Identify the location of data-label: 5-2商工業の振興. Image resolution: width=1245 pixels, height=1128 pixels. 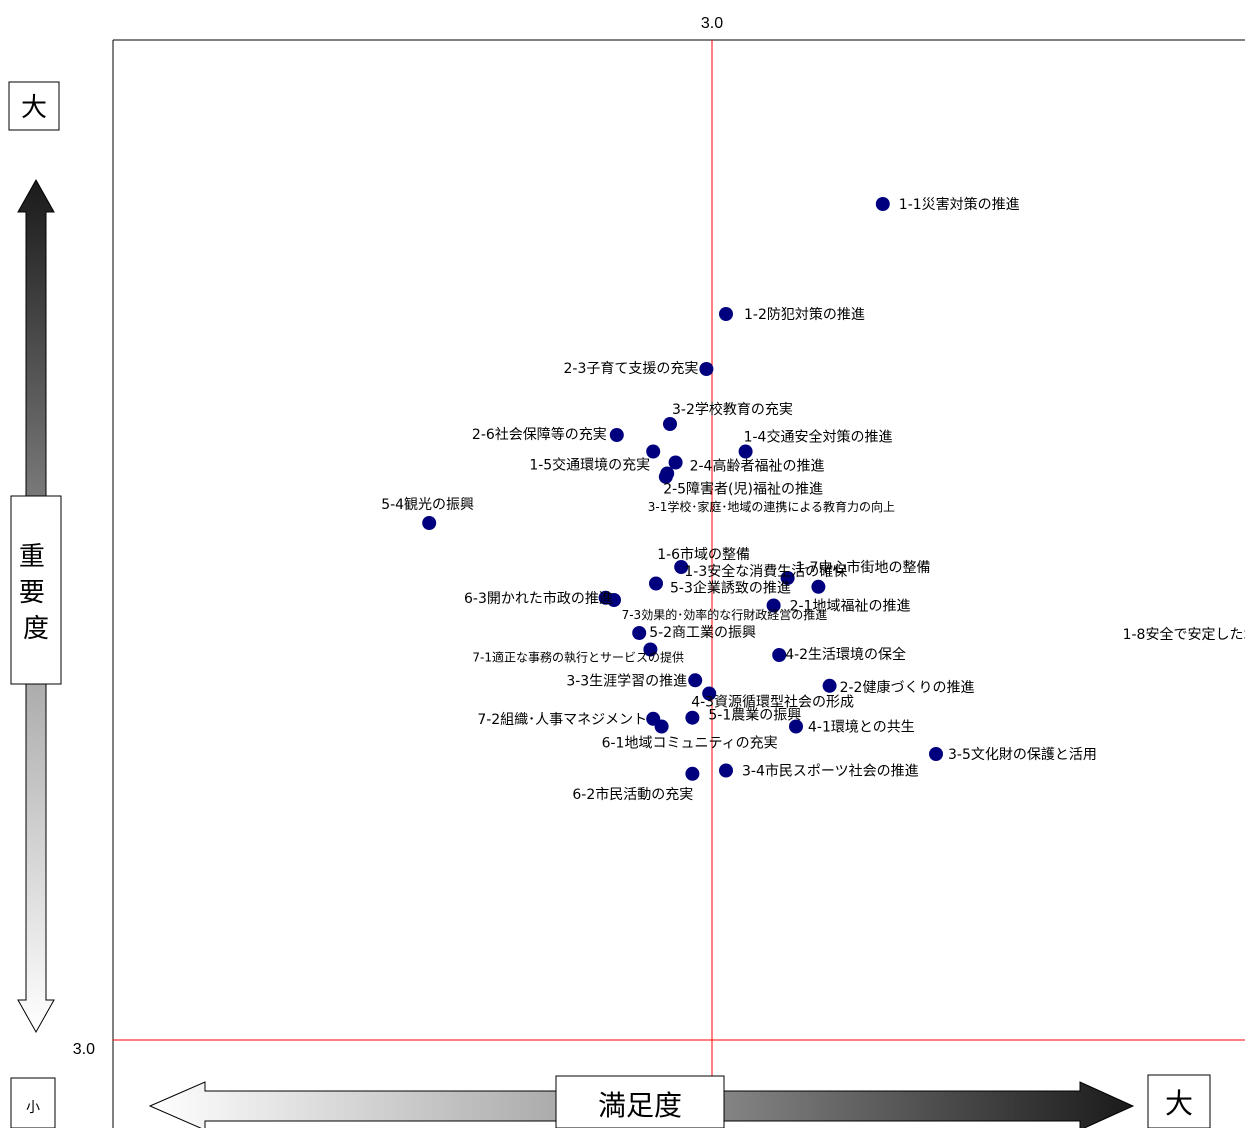
(702, 633).